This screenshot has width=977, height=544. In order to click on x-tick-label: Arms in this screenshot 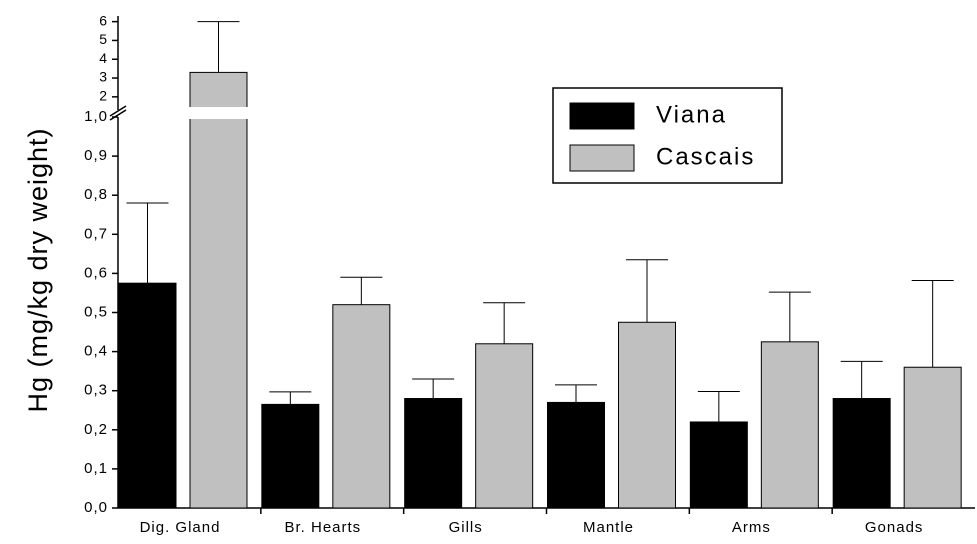, I will do `click(751, 527)`.